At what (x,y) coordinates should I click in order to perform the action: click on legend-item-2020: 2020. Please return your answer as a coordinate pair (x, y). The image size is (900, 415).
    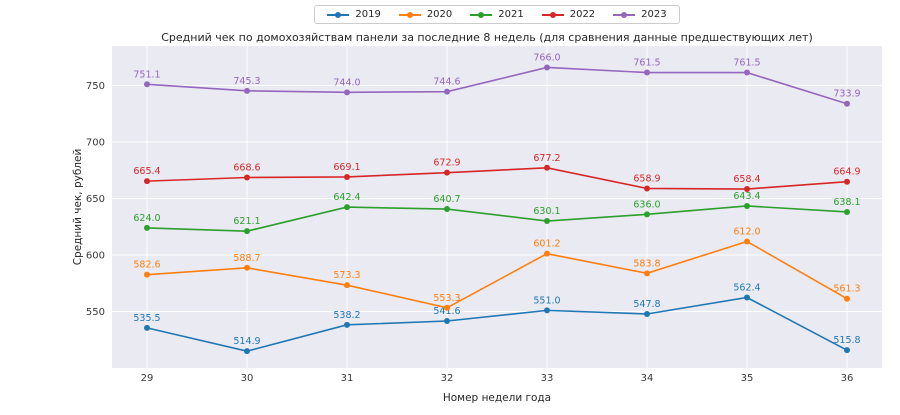
    Looking at the image, I should click on (425, 14).